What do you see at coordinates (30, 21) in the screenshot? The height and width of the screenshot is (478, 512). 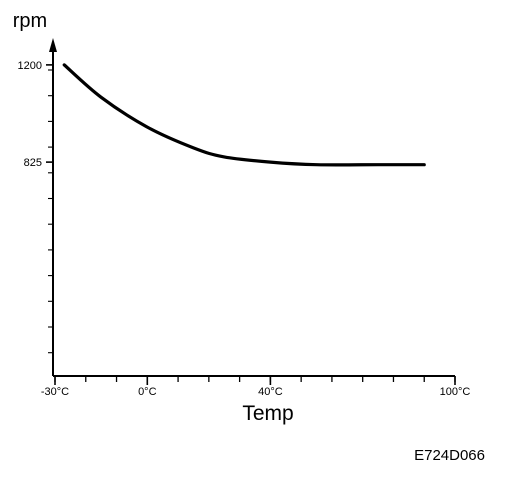 I see `y-axis-label: rpm` at bounding box center [30, 21].